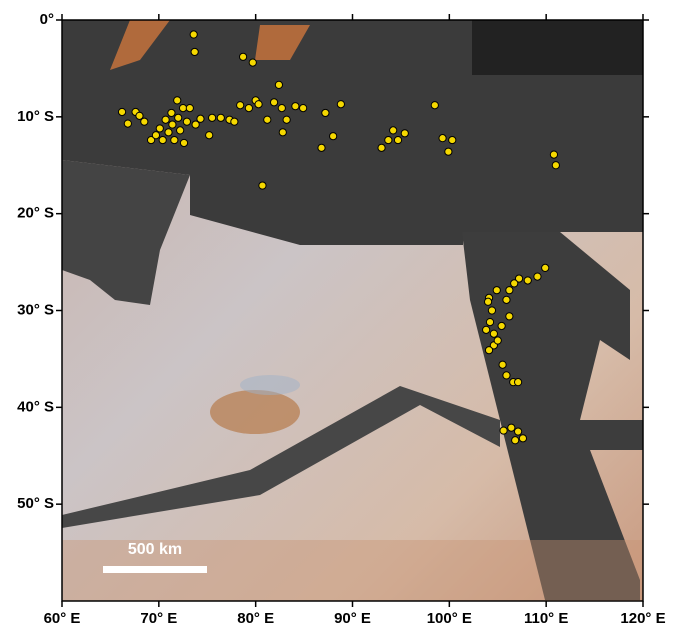  Describe the element at coordinates (47, 19) in the screenshot. I see `y-tick-label: 0°` at that location.